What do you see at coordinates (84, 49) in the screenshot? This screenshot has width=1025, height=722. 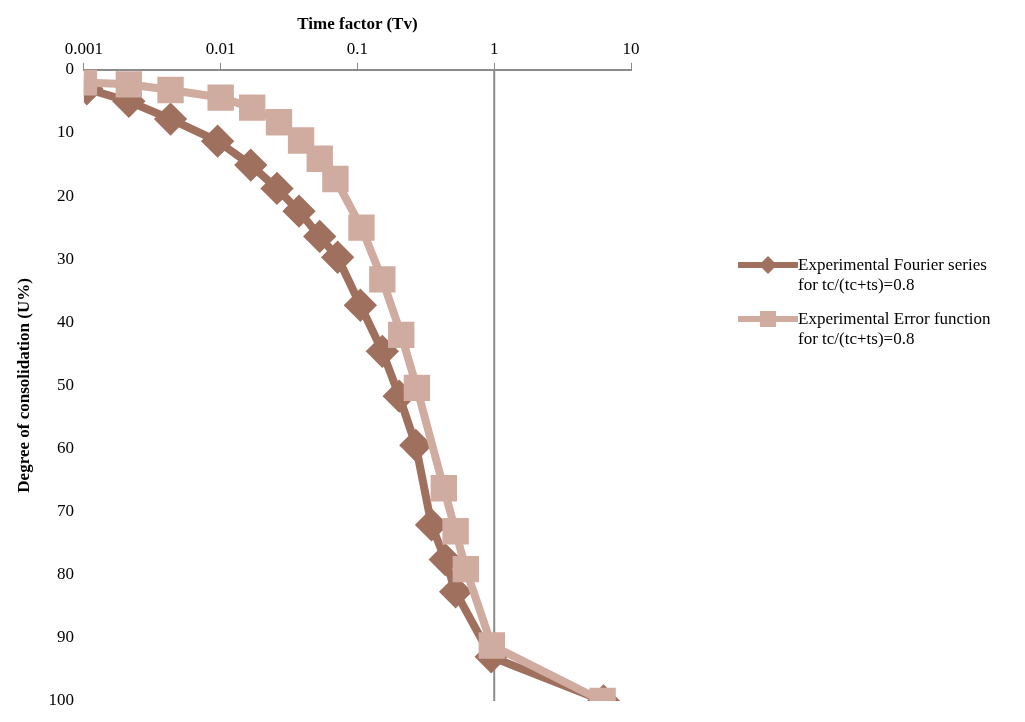 I see `x-tick-label: 0.001` at bounding box center [84, 49].